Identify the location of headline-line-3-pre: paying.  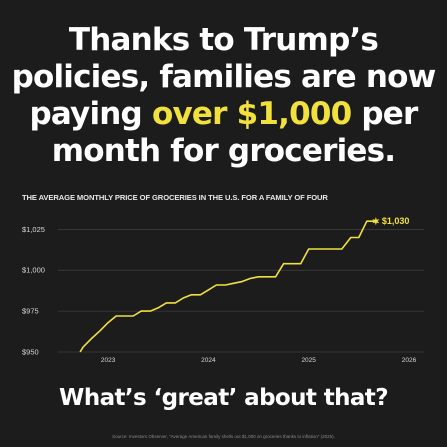
(90, 114).